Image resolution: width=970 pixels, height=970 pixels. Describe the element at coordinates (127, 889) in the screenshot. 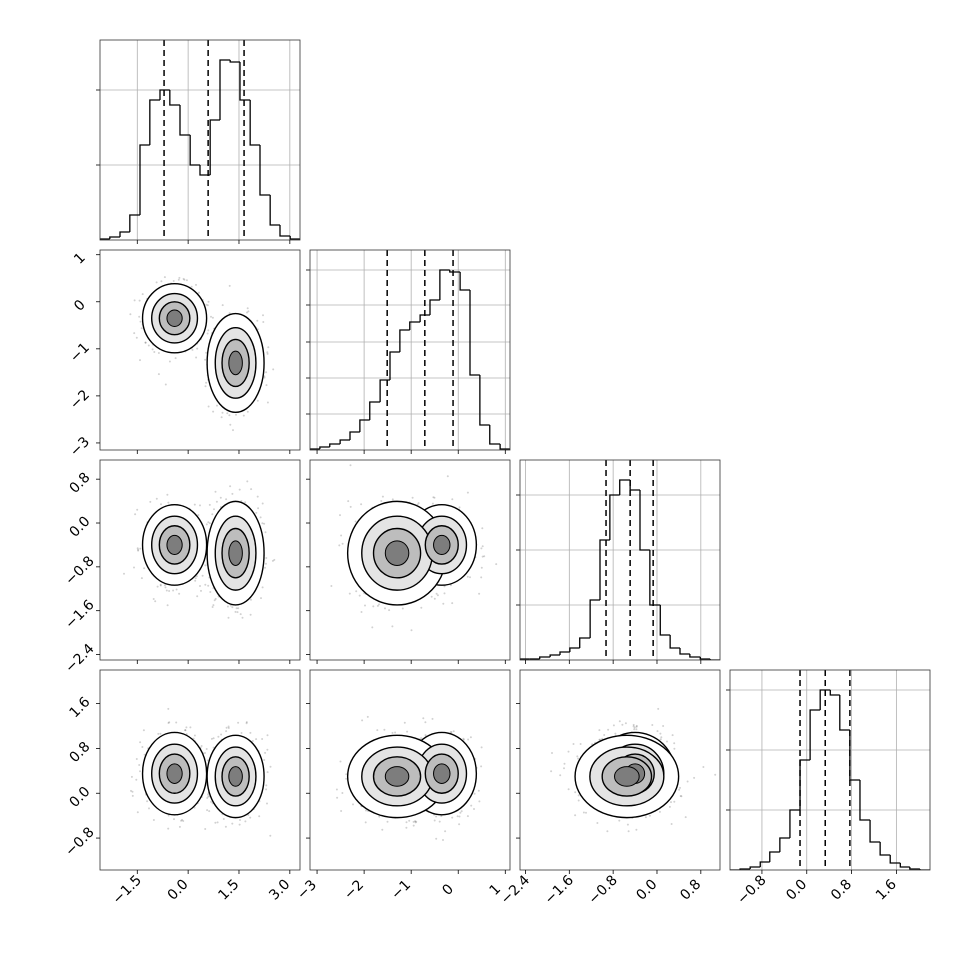

I see `x-tick-label: −1.5` at that location.